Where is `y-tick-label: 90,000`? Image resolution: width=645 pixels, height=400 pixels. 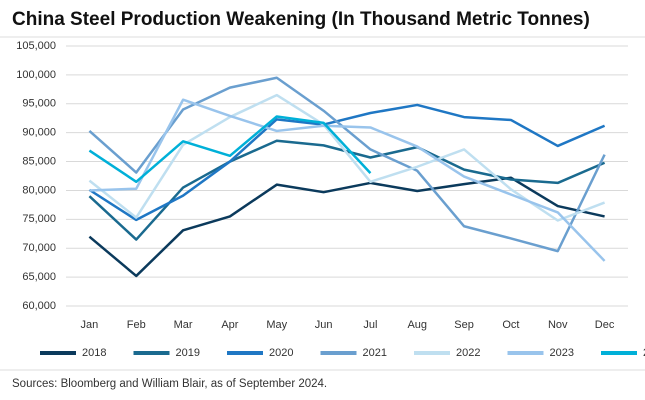
y-tick-label: 90,000 is located at coordinates (39, 133).